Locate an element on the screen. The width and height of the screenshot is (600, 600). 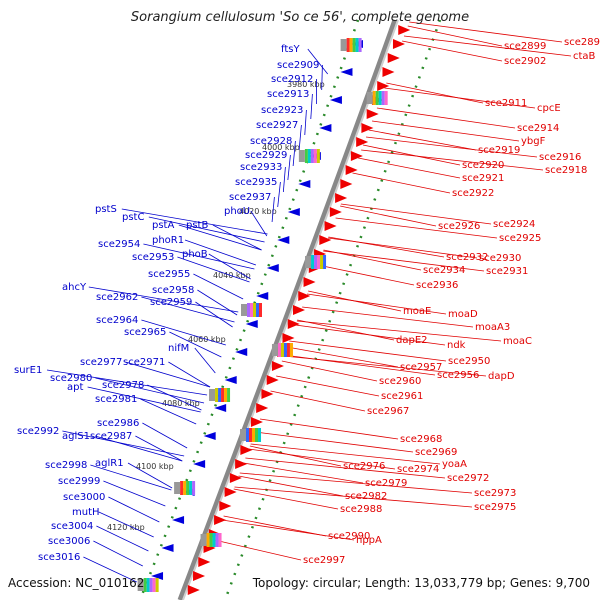
gene-label: mutH is located at coordinates (86, 512).